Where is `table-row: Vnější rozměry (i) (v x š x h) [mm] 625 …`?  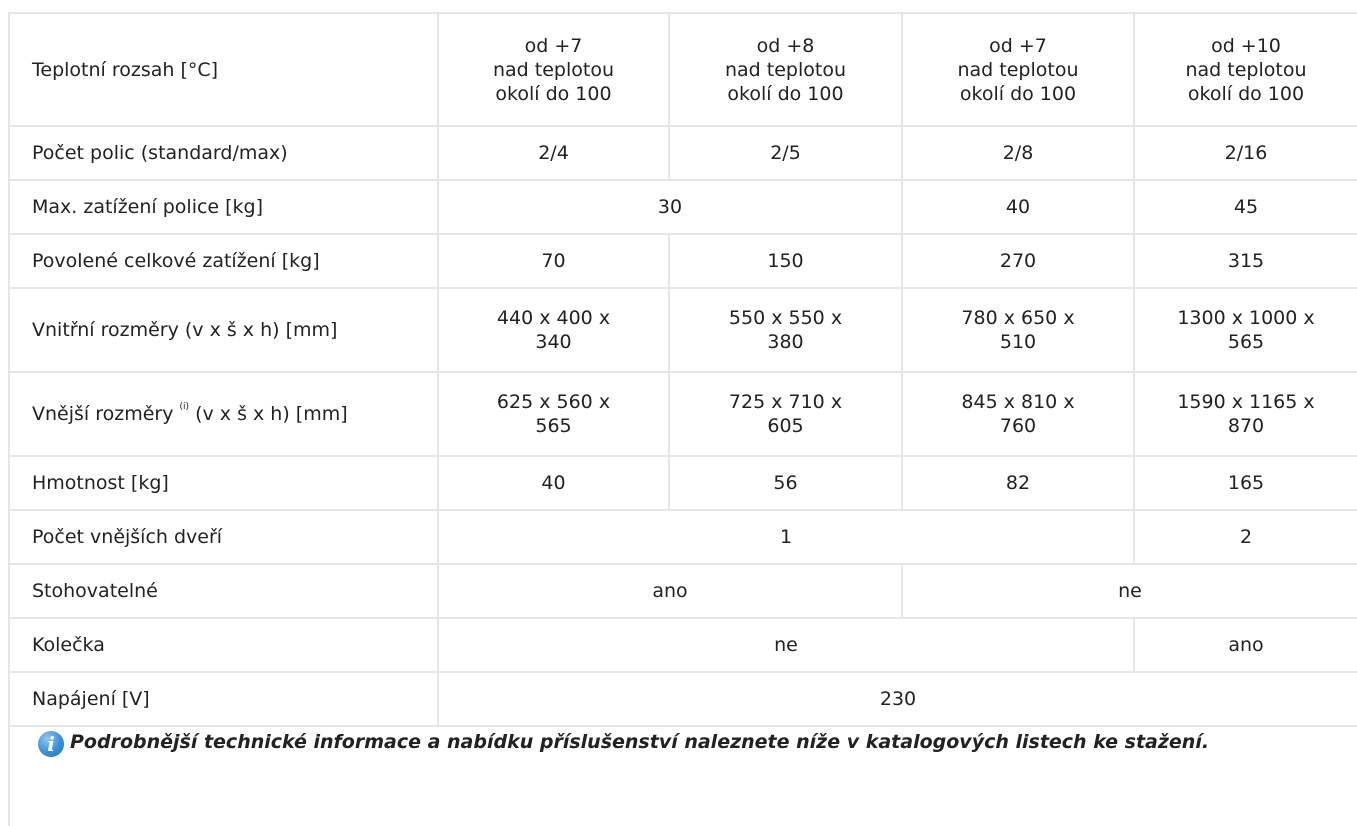 table-row: Vnější rozměry (i) (v x š x h) [mm] 625 … is located at coordinates (683, 414).